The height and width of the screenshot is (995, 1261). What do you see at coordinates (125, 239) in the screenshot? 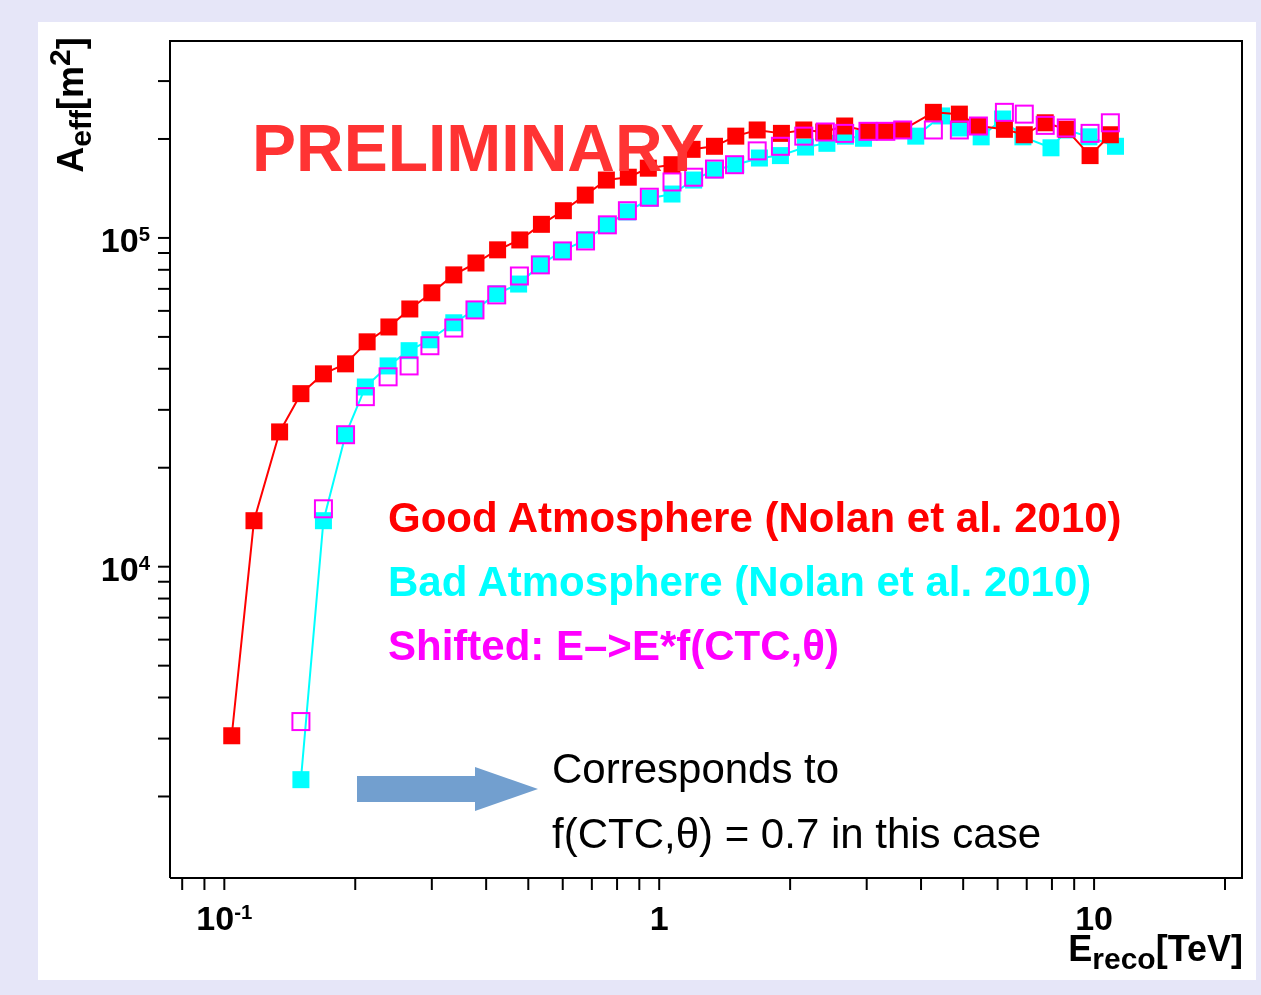
I see `y-tick-label: 10$^{5}$` at bounding box center [125, 239].